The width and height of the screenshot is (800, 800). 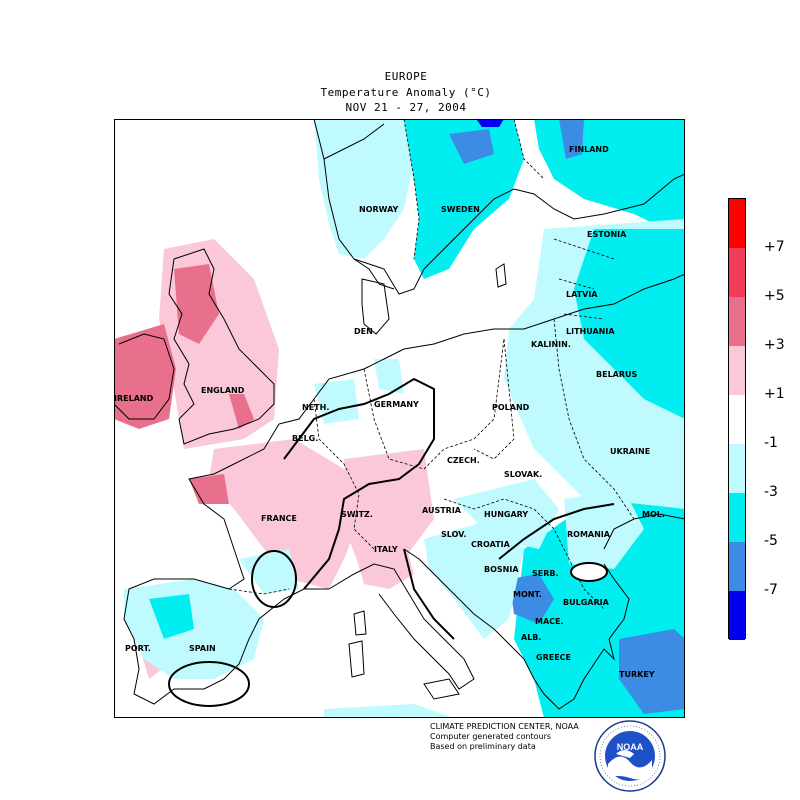 I want to click on coastline-continent-north, so click(x=481, y=349).